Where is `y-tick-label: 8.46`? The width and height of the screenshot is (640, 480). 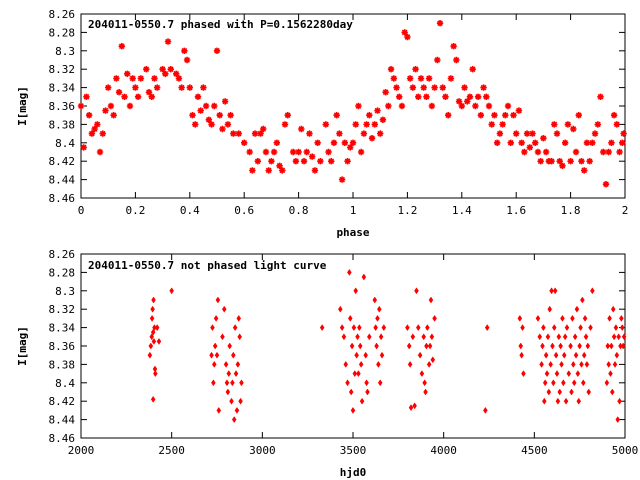 y-tick-label: 8.46 is located at coordinates (62, 438).